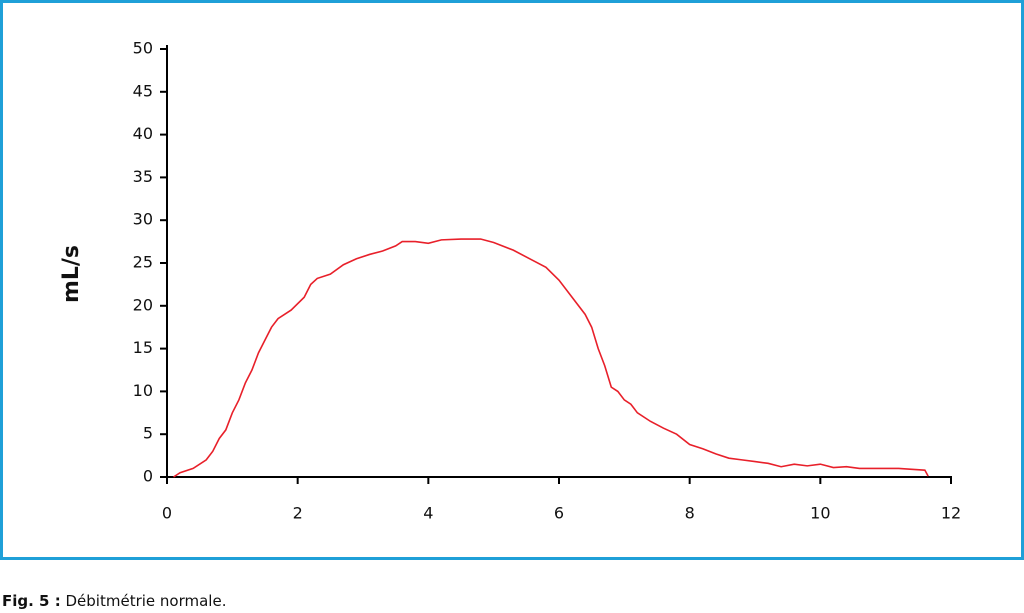 Image resolution: width=1024 pixels, height=613 pixels. I want to click on y-tick-label: 15, so click(143, 347).